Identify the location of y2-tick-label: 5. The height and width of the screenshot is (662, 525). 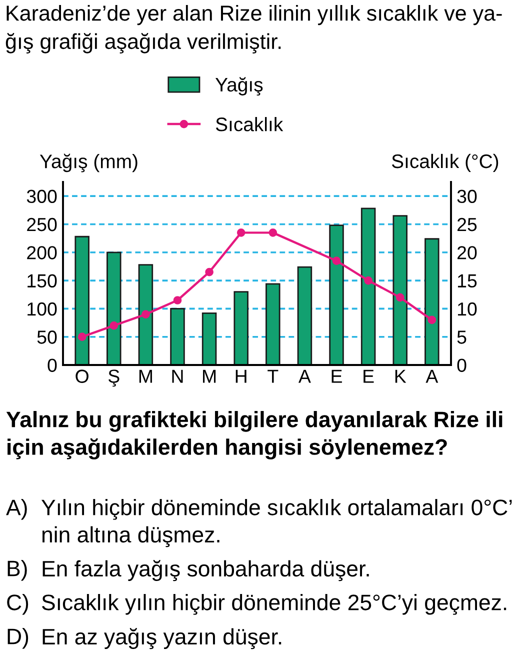
(461, 337).